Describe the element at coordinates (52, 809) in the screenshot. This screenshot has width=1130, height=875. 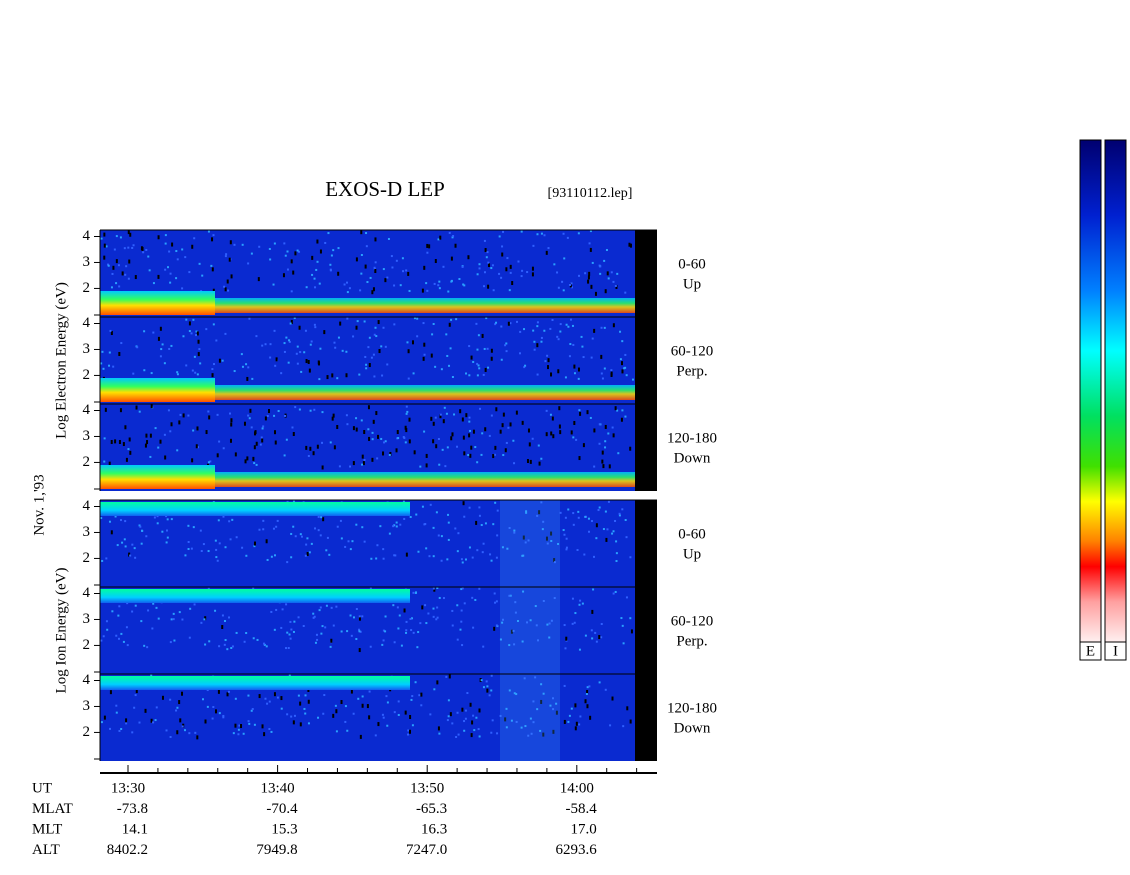
I see `ephemeris-label: MLAT` at that location.